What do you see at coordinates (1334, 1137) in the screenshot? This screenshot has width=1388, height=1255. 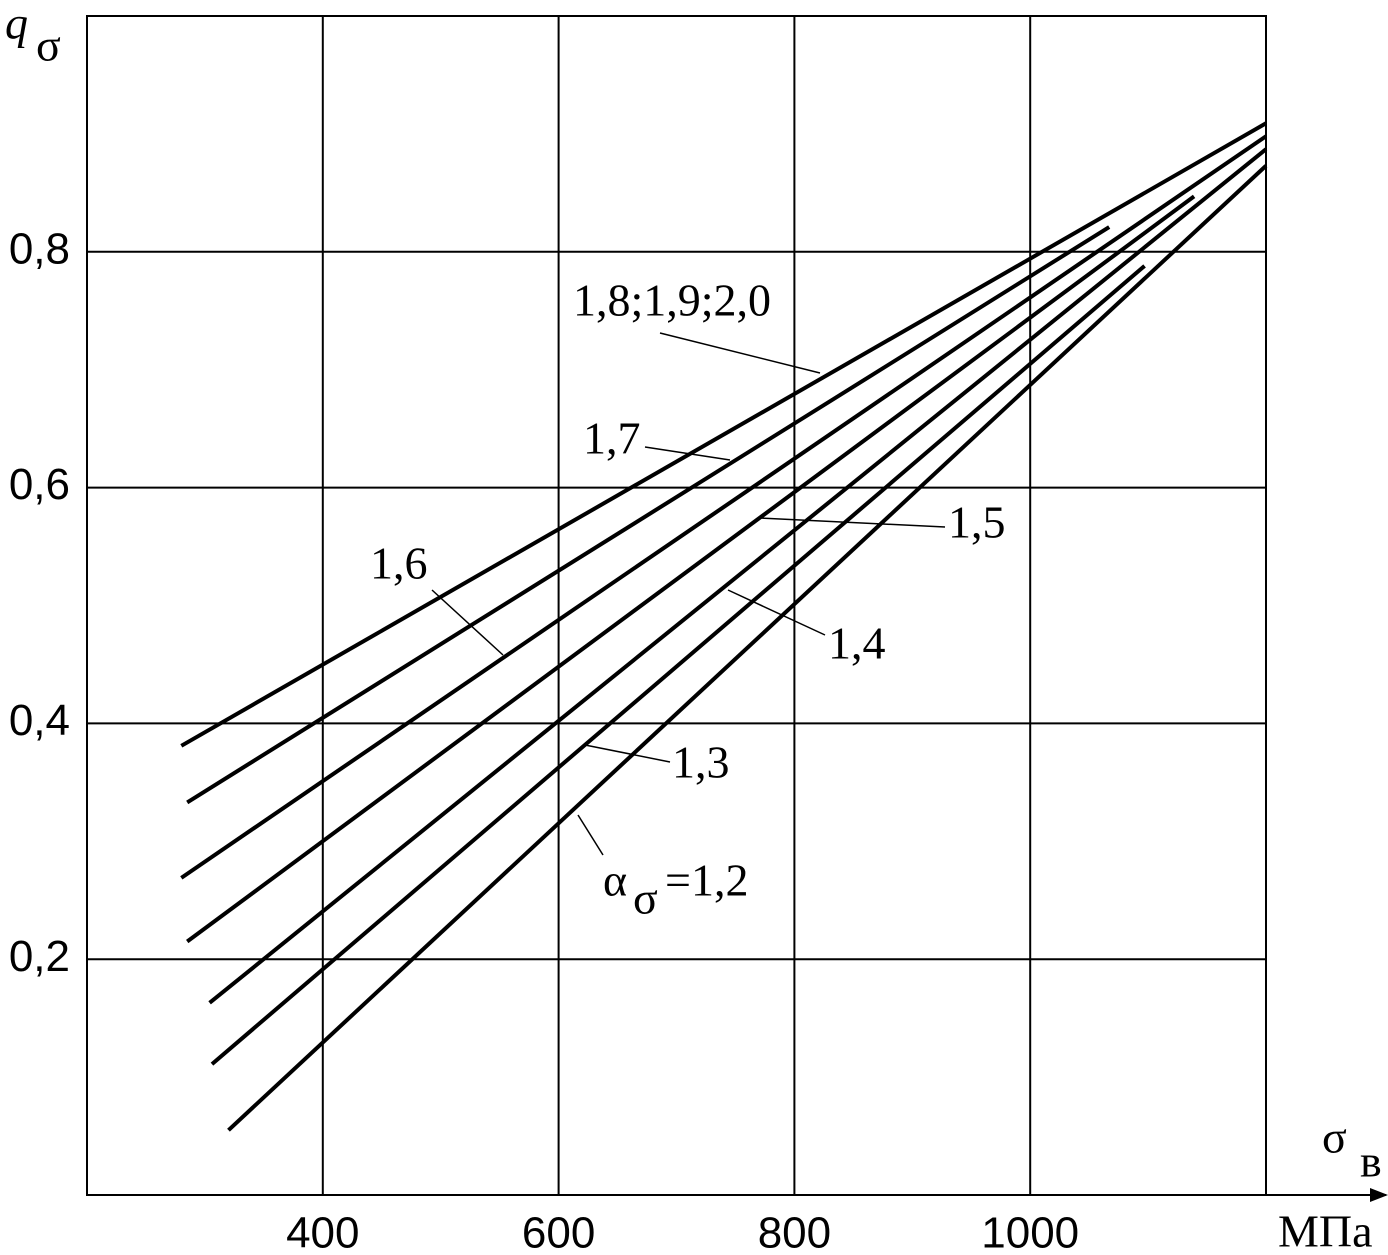 I see `x-label: σ` at bounding box center [1334, 1137].